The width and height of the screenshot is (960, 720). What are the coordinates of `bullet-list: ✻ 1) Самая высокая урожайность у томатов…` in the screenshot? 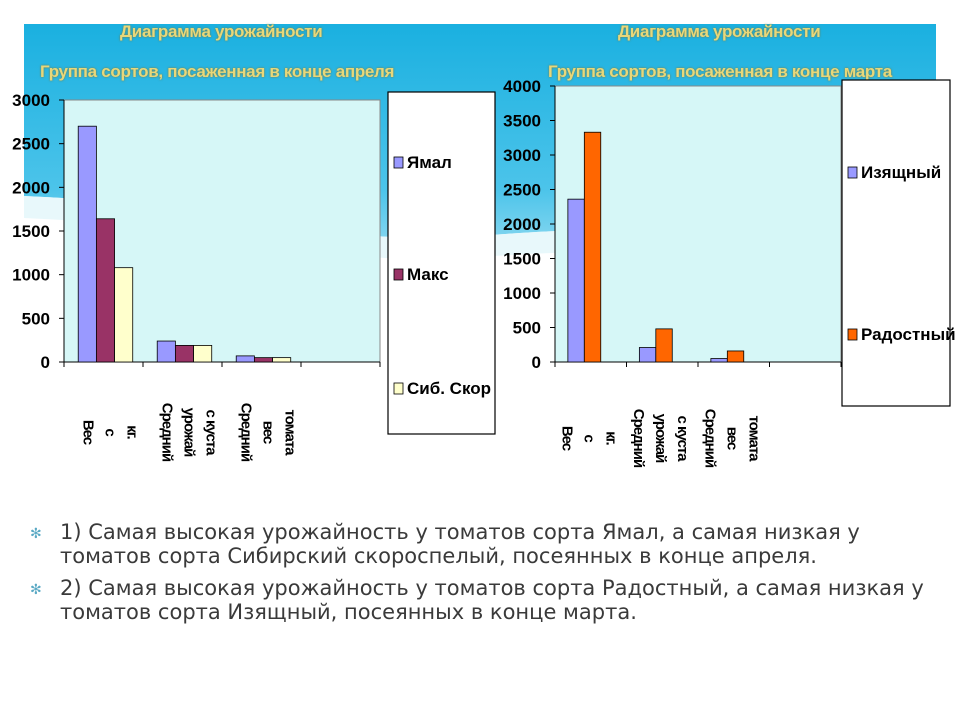 It's located at (480, 576).